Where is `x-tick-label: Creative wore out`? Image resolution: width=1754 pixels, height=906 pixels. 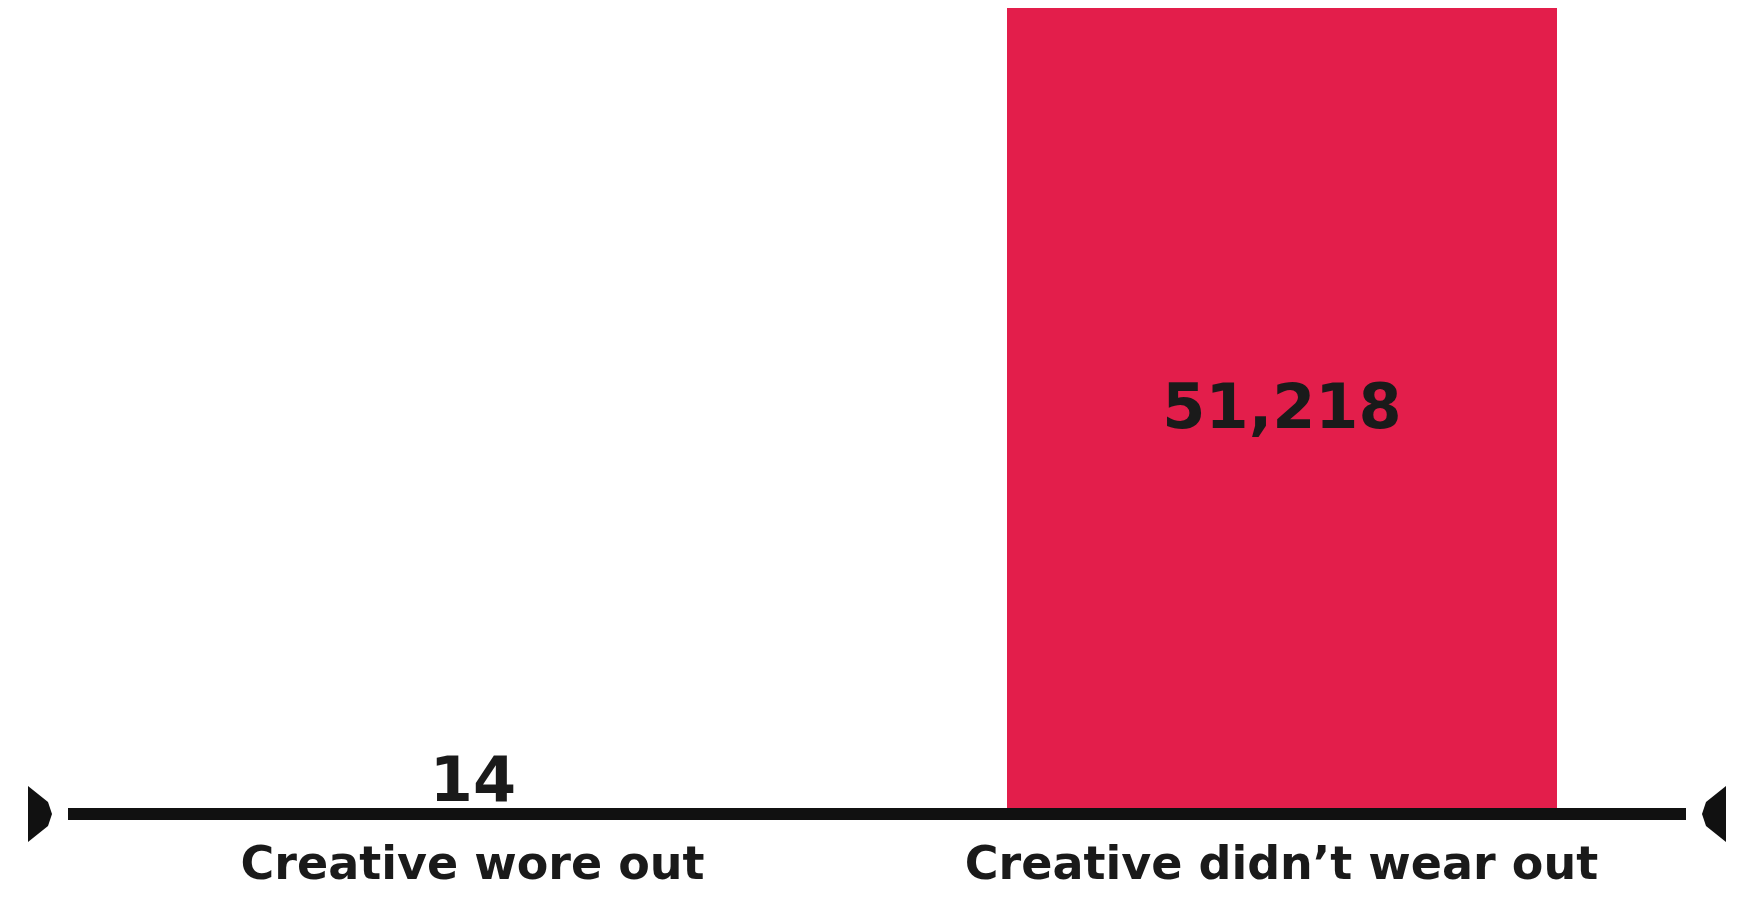 x-tick-label: Creative wore out is located at coordinates (472, 862).